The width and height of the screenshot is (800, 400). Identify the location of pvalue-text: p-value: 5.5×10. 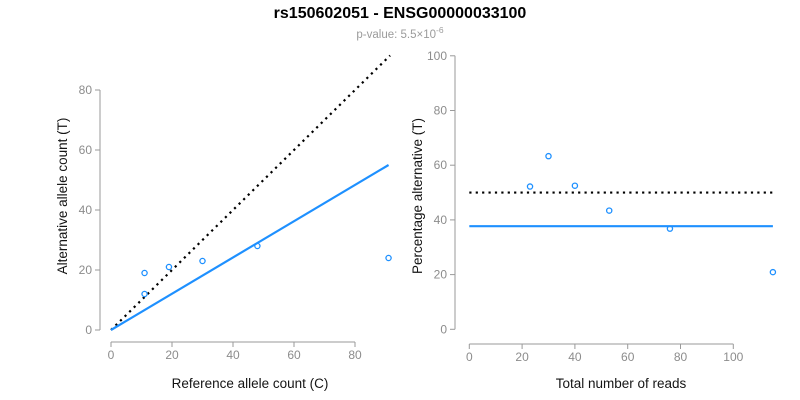
(396, 34).